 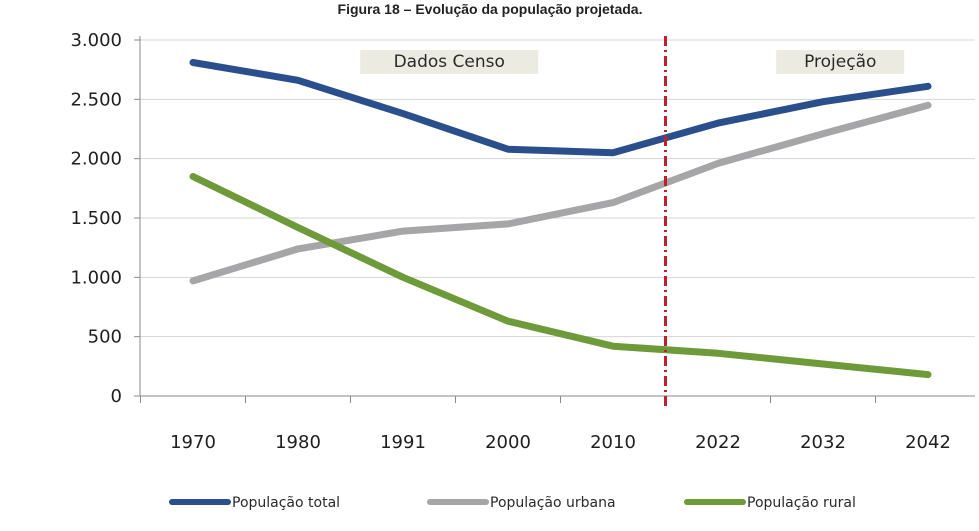 What do you see at coordinates (298, 442) in the screenshot?
I see `x-tick-label: 1980` at bounding box center [298, 442].